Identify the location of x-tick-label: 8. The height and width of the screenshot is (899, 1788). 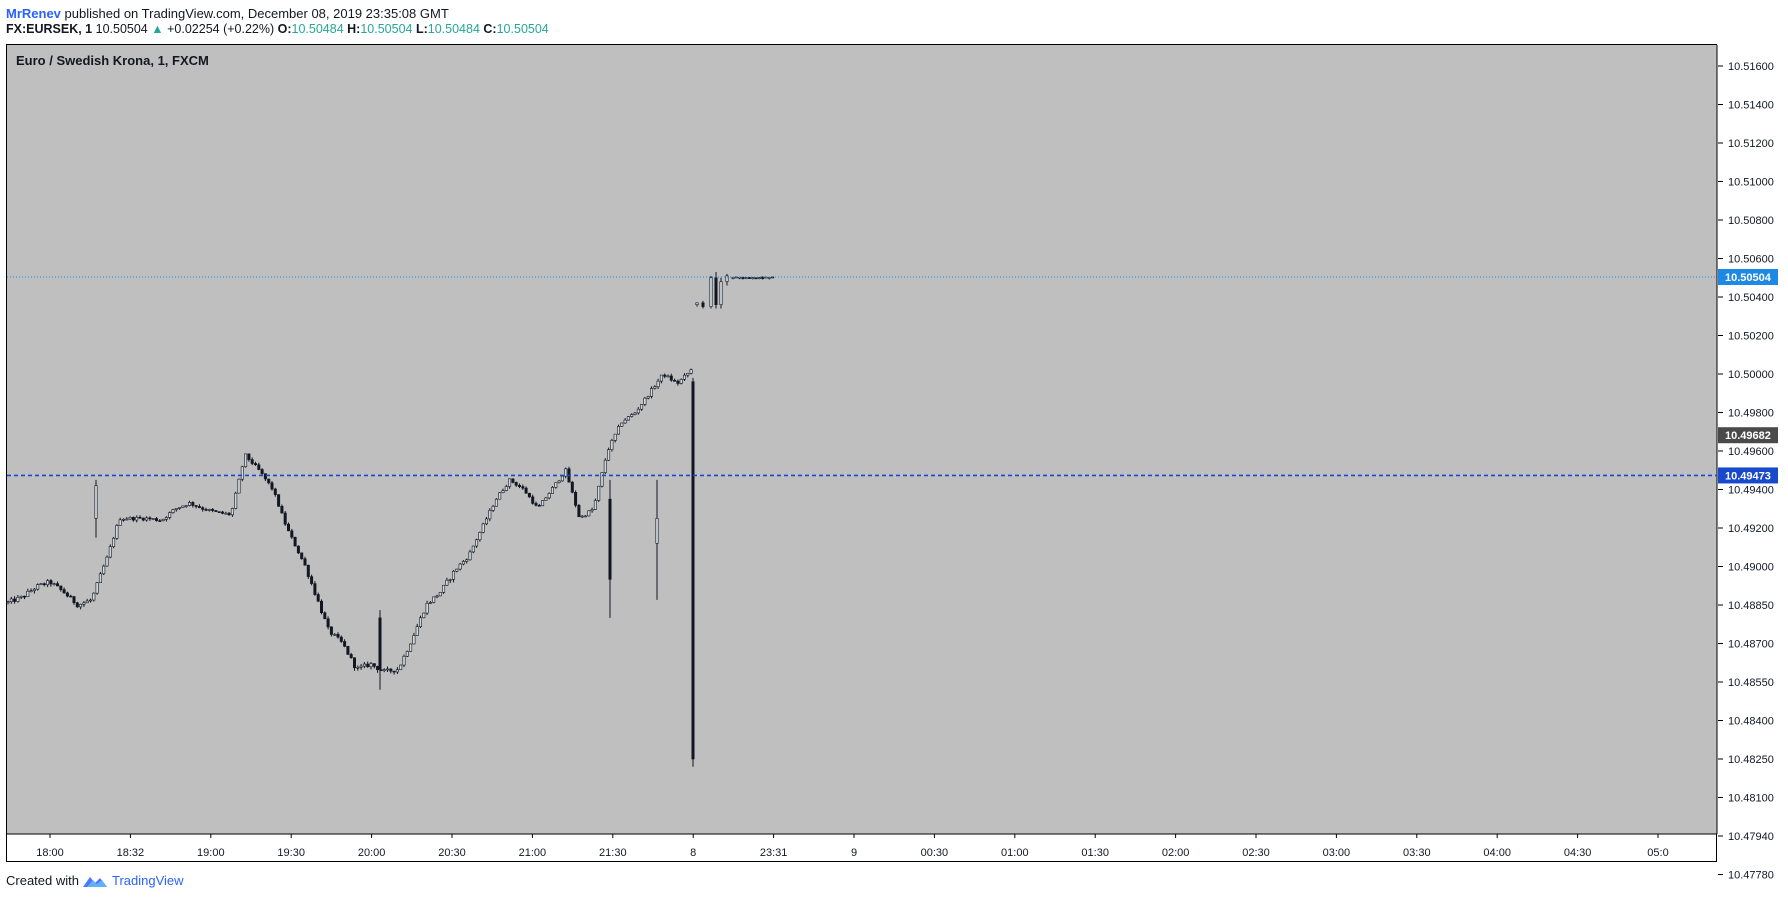
(693, 853).